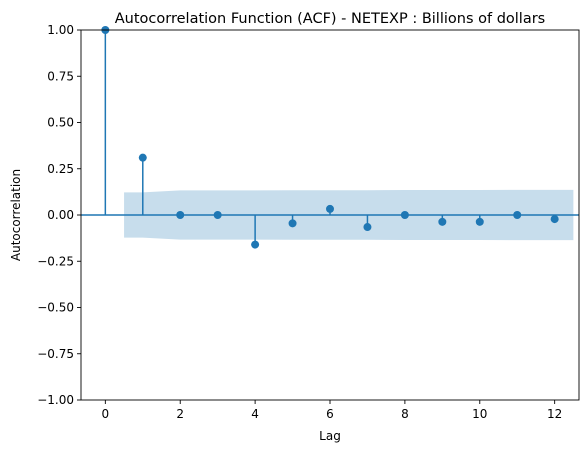 Image resolution: width=587 pixels, height=453 pixels. Describe the element at coordinates (60, 76) in the screenshot. I see `y-tick-label: 0.75` at that location.